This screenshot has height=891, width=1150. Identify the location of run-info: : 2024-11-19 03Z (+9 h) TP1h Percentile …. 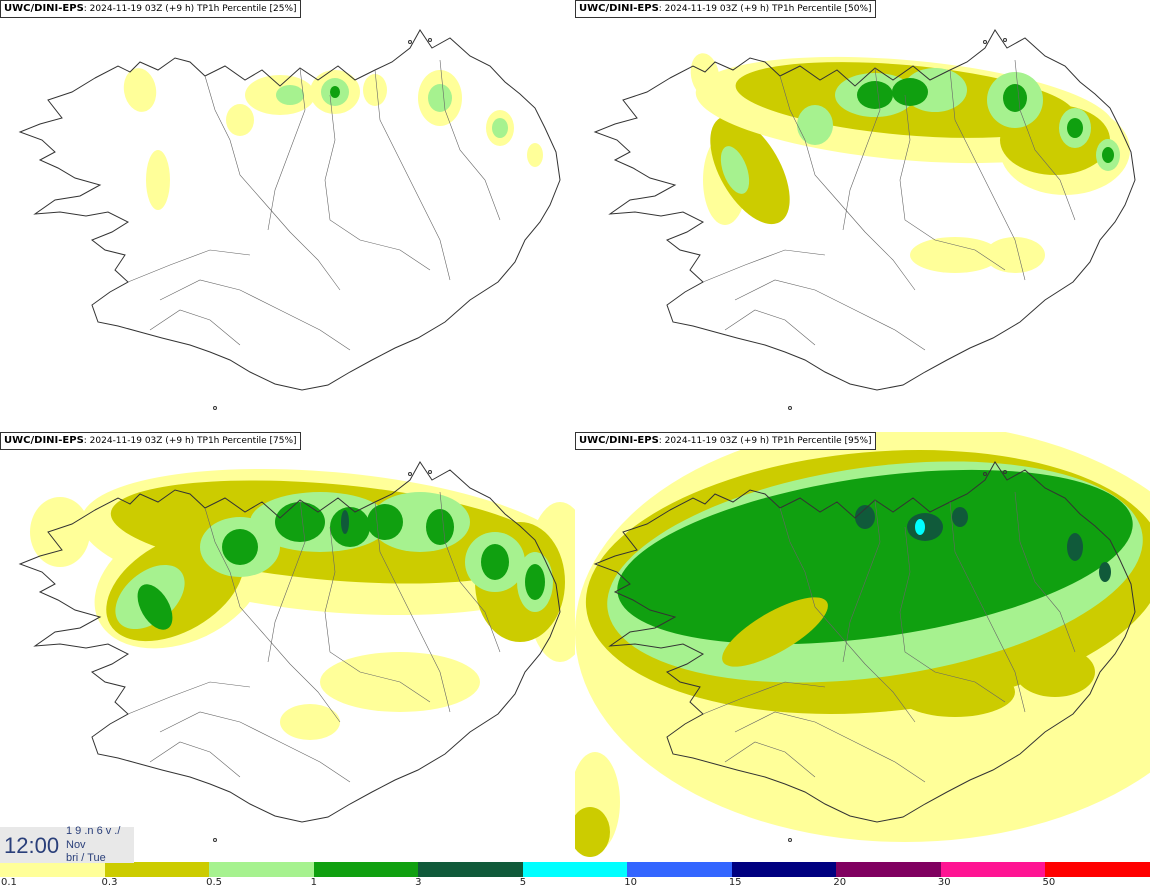
(765, 9).